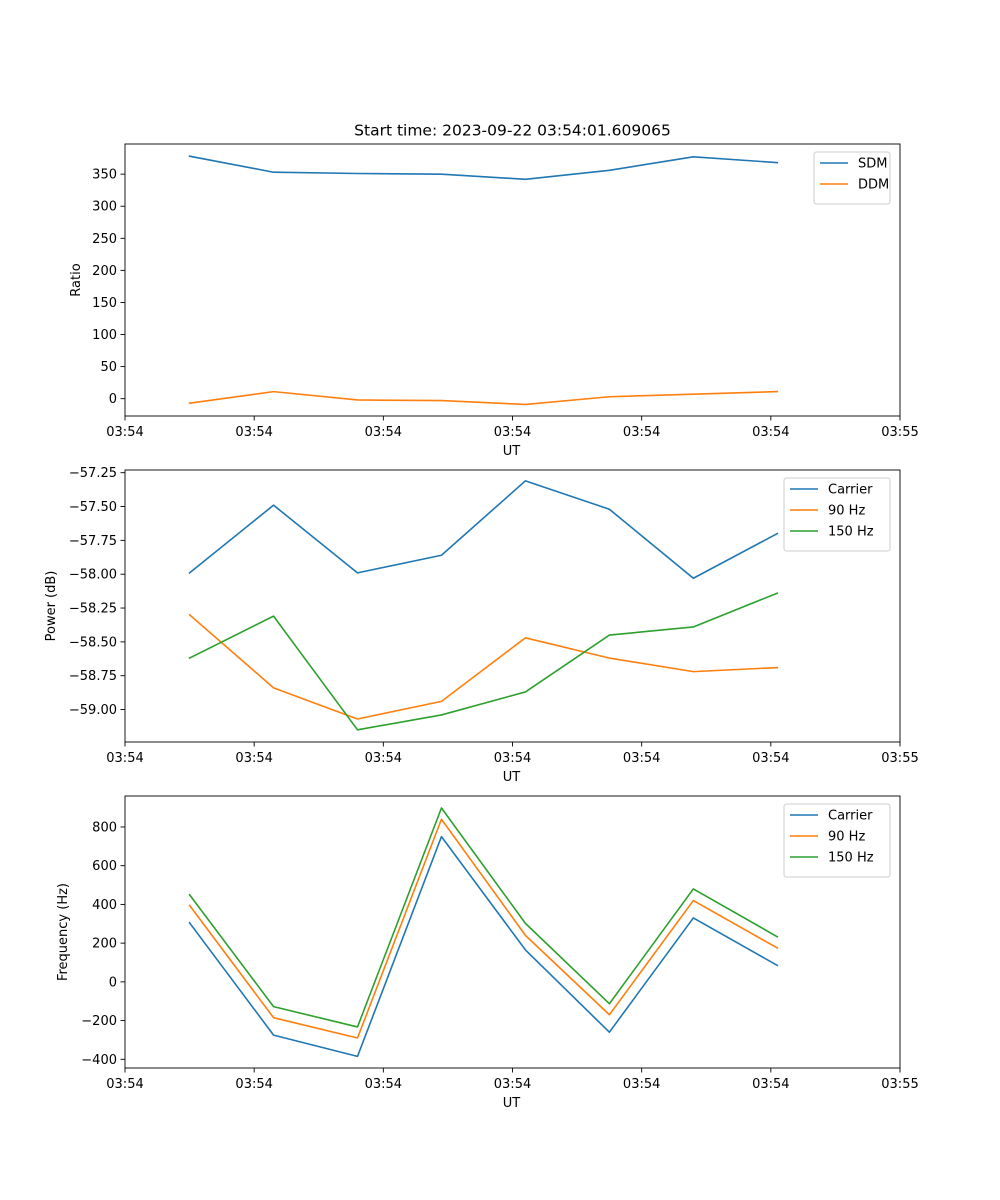  I want to click on y-tick-label: 50, so click(108, 367).